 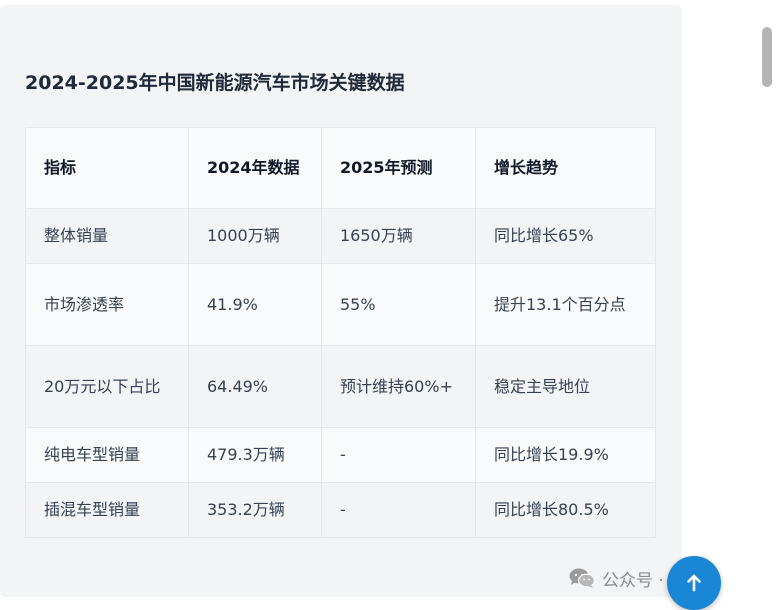 What do you see at coordinates (107, 510) in the screenshot?
I see `table-cell: 插混车型销量` at bounding box center [107, 510].